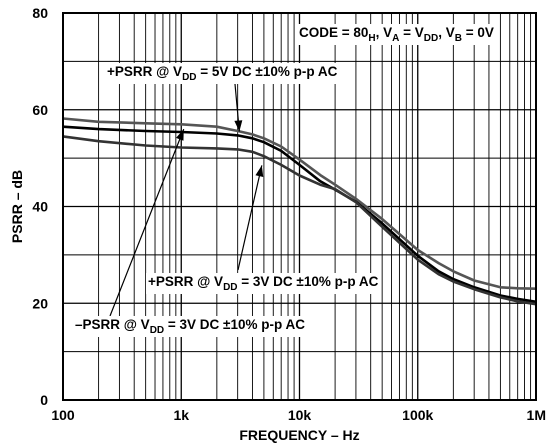 The height and width of the screenshot is (446, 548). Describe the element at coordinates (536, 415) in the screenshot. I see `x-tick-label: 1M` at that location.